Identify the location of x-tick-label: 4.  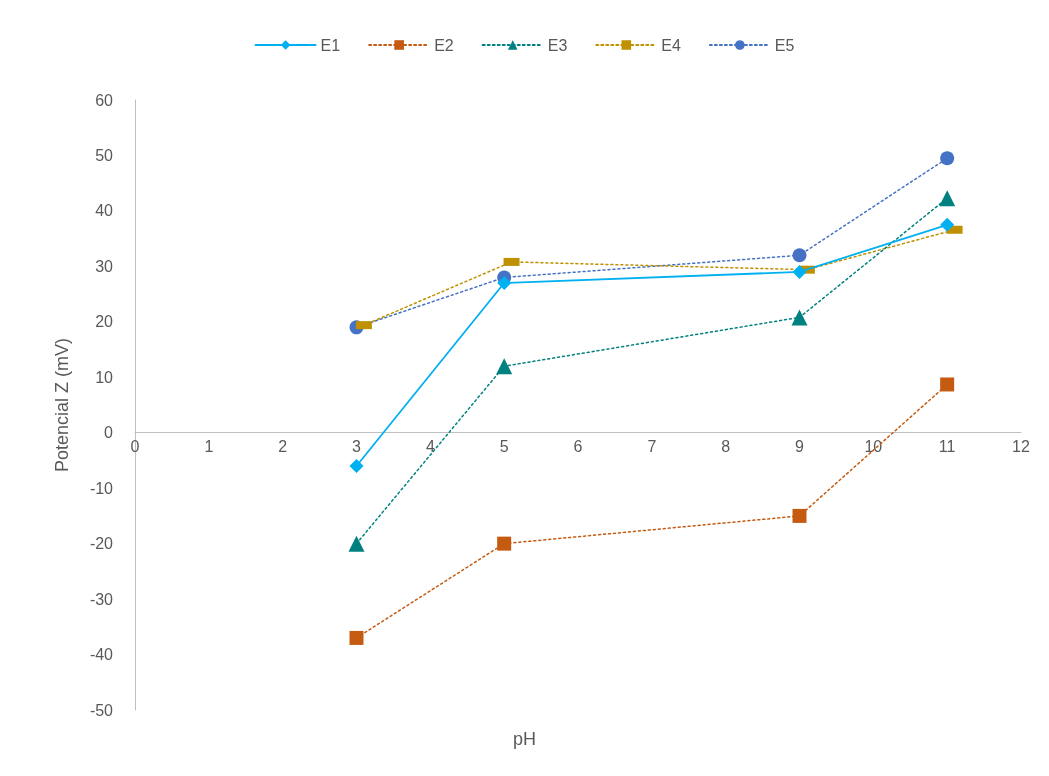
(430, 447).